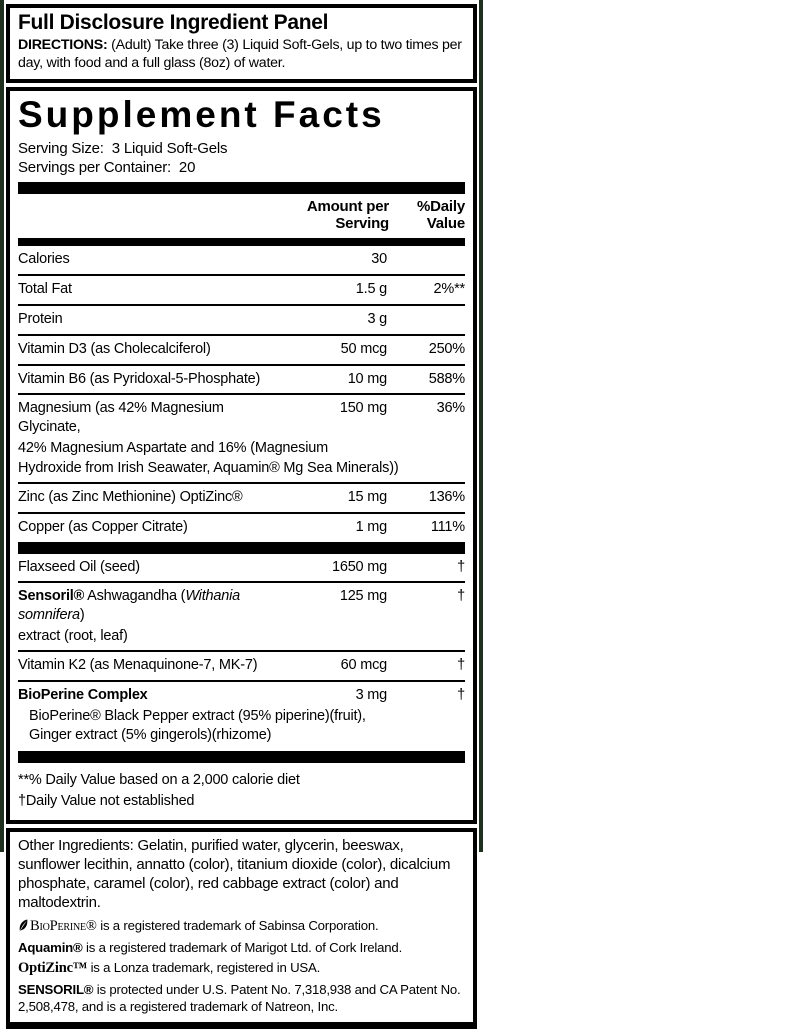  What do you see at coordinates (94, 167) in the screenshot?
I see `servings-label: Servings per Container:` at bounding box center [94, 167].